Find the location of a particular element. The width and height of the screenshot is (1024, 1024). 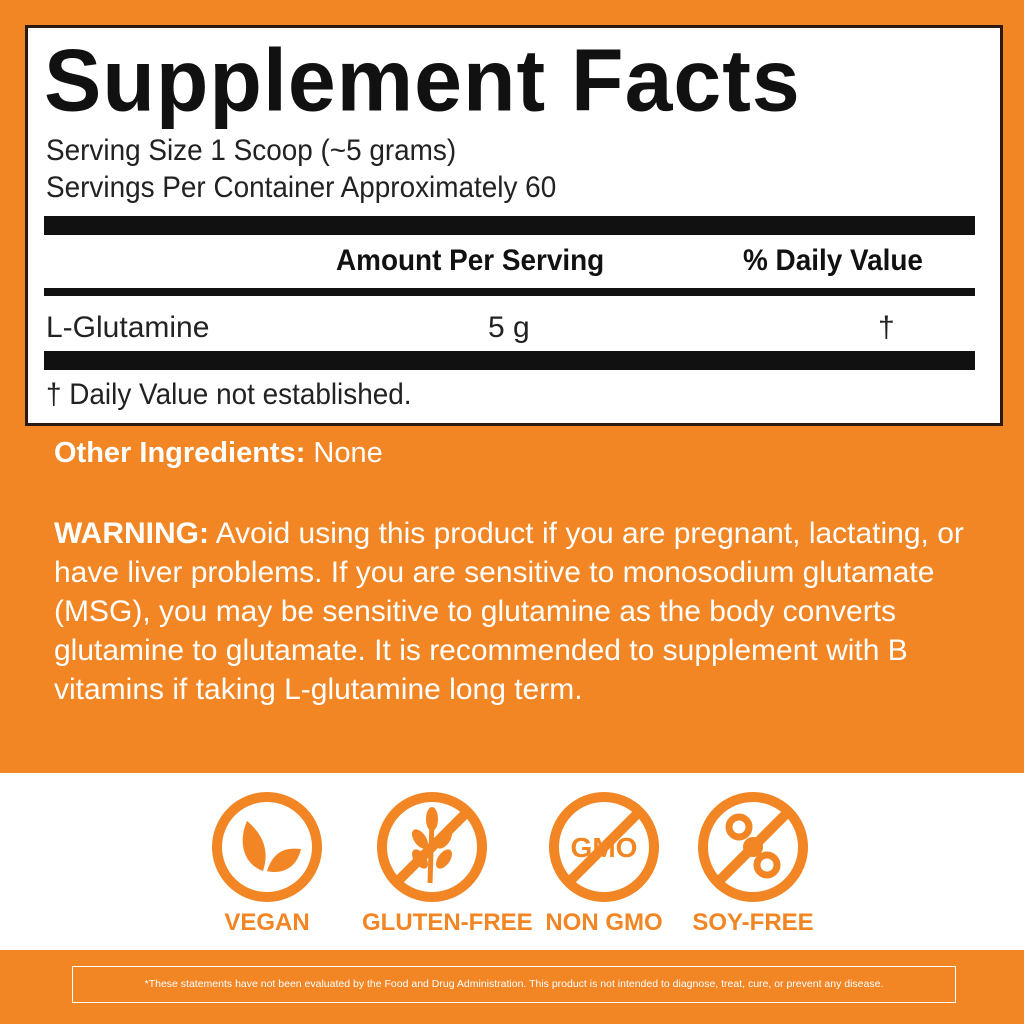

nutrient-name: L-Glutamine is located at coordinates (128, 327).